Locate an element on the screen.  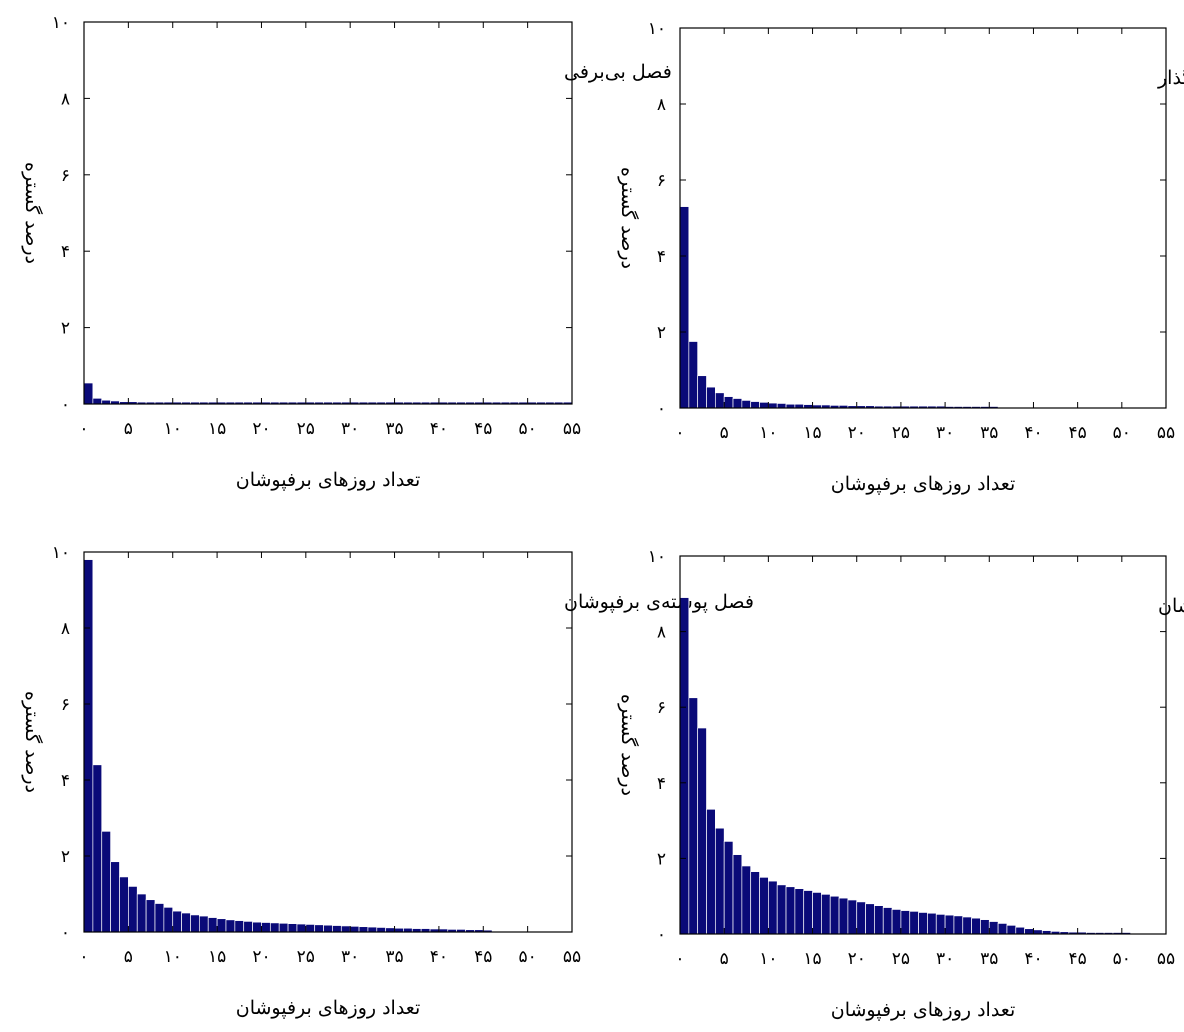
panel-title: فصل هسته‌ی برفپوشان is located at coordinates (1171, 606).